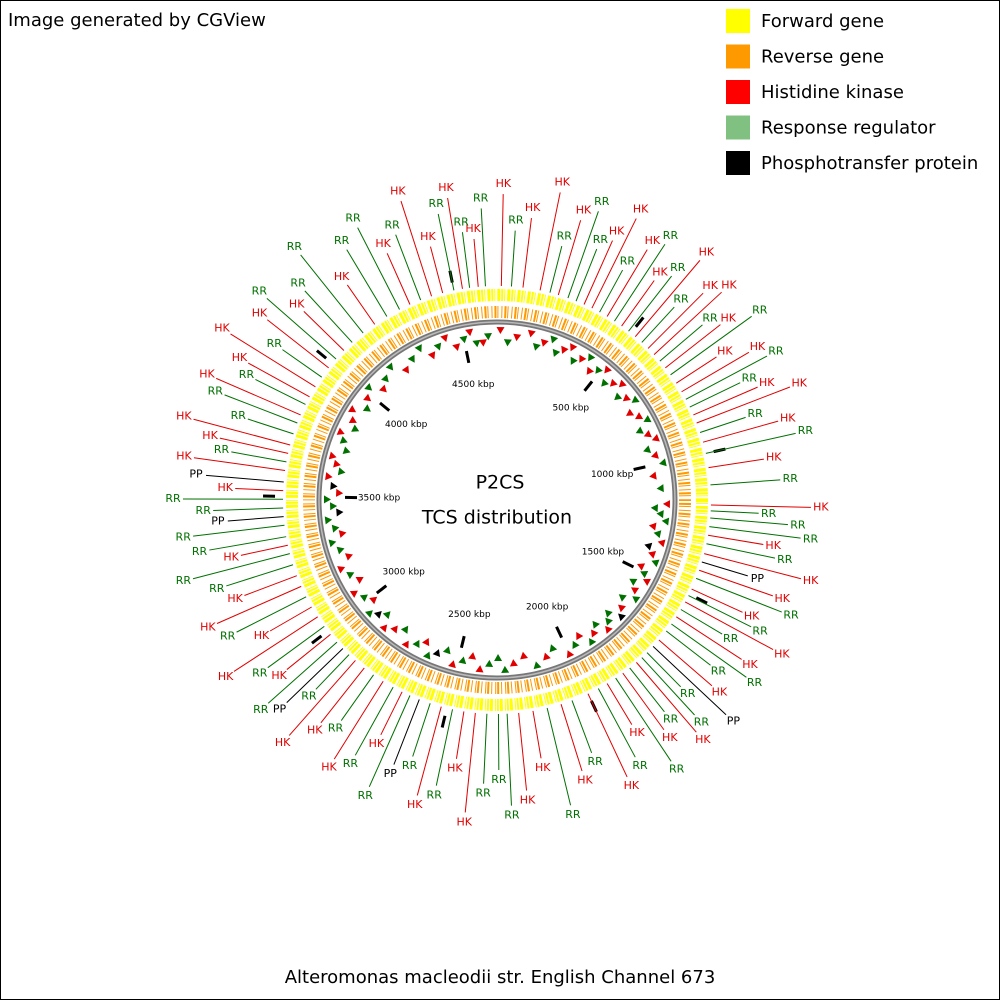  I want to click on tick-label: 4000 kbp, so click(406, 425).